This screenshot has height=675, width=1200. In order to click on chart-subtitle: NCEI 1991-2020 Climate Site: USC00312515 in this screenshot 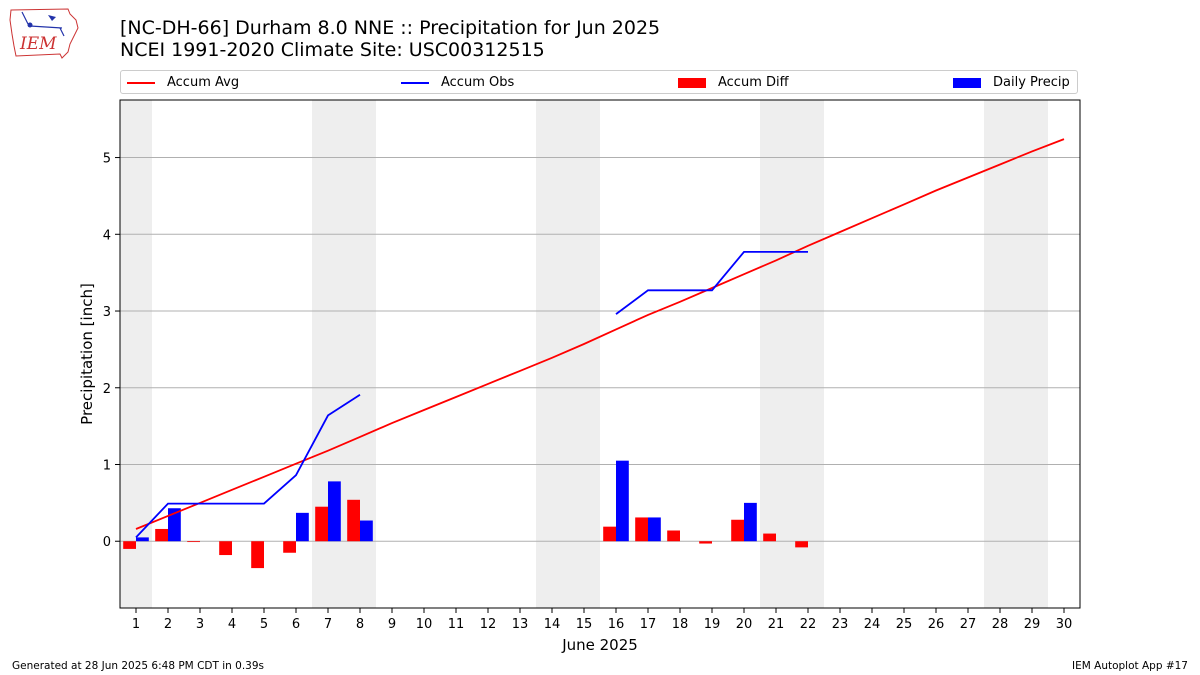, I will do `click(332, 50)`.